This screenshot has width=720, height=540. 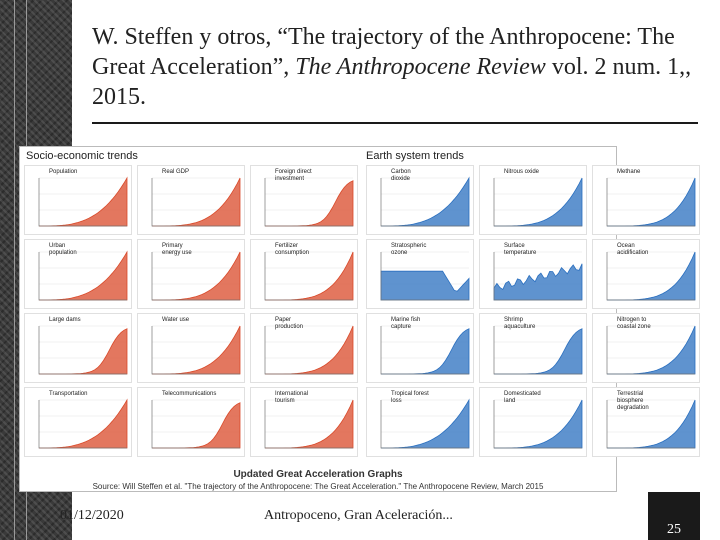 I want to click on socio-chart: Telecommunications, so click(x=191, y=422).